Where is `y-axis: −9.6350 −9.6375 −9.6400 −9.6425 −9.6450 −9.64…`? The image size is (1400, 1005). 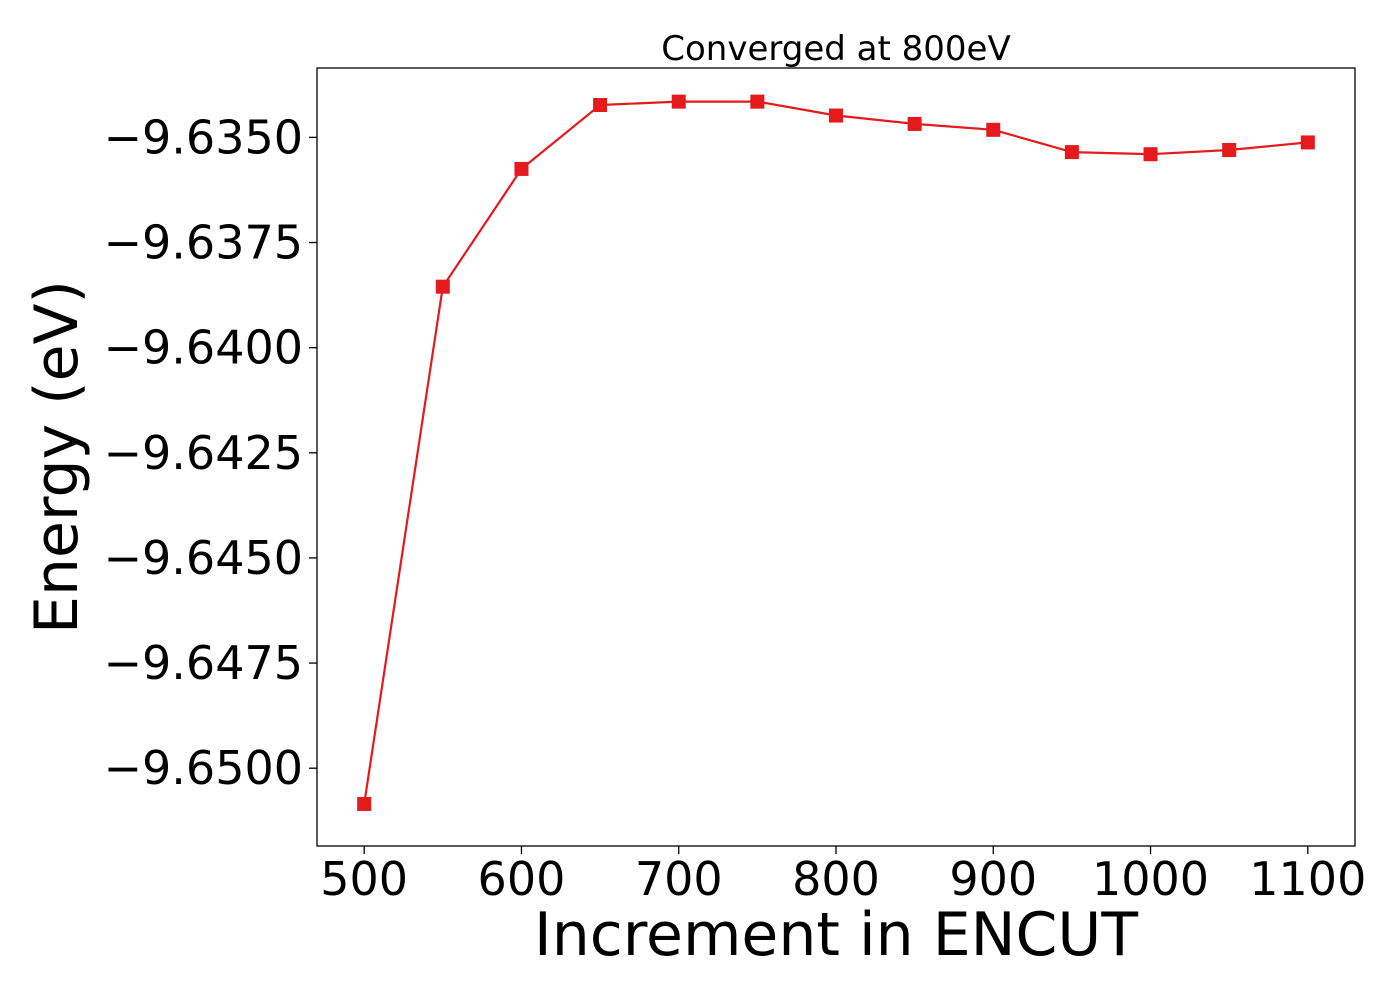
y-axis: −9.6350 −9.6375 −9.6400 −9.6425 −9.6450 −9.64… is located at coordinates (210, 452).